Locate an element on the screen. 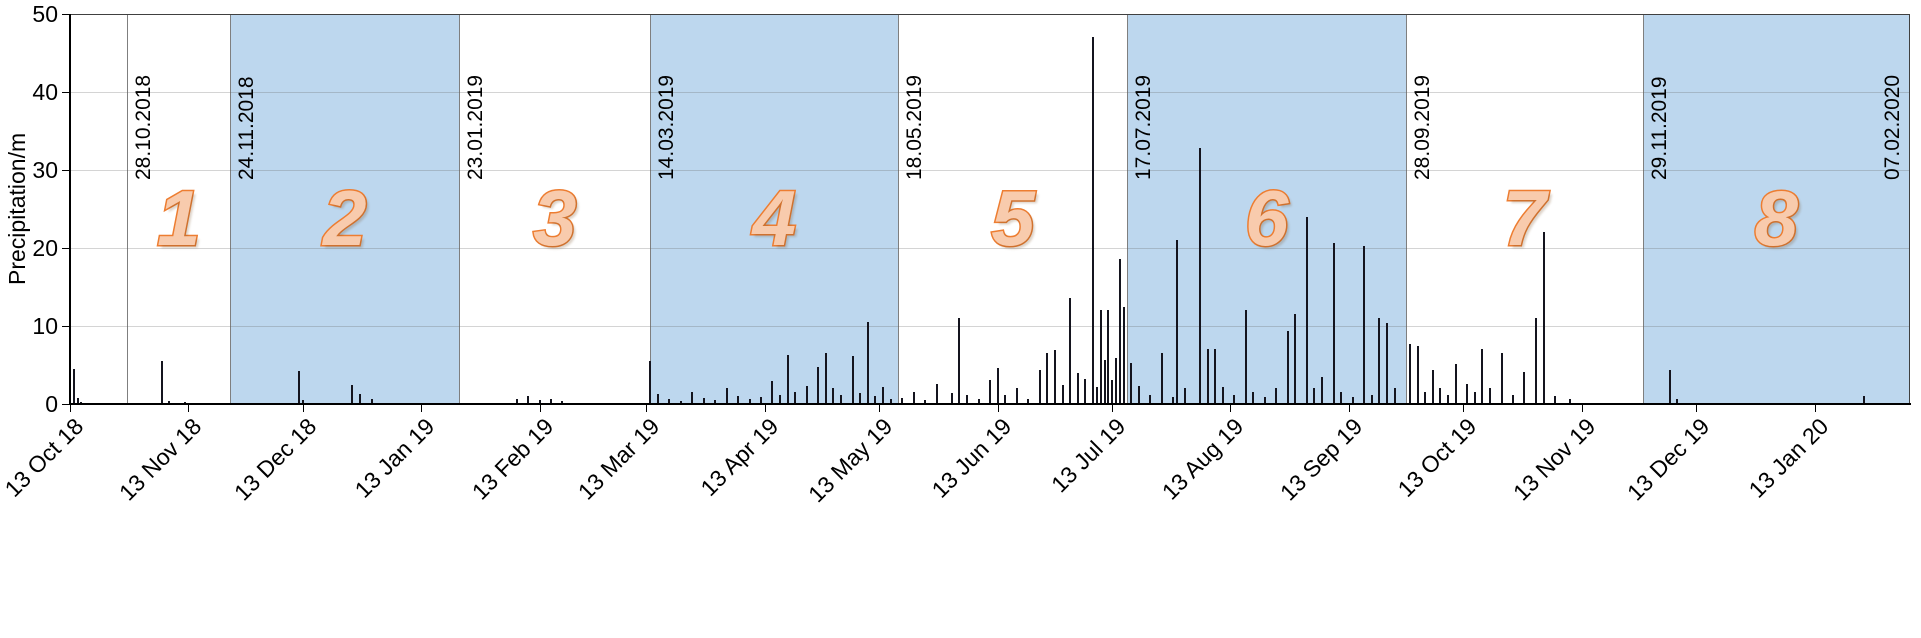 The image size is (1921, 638). period-number-5: 5 is located at coordinates (1013, 218).